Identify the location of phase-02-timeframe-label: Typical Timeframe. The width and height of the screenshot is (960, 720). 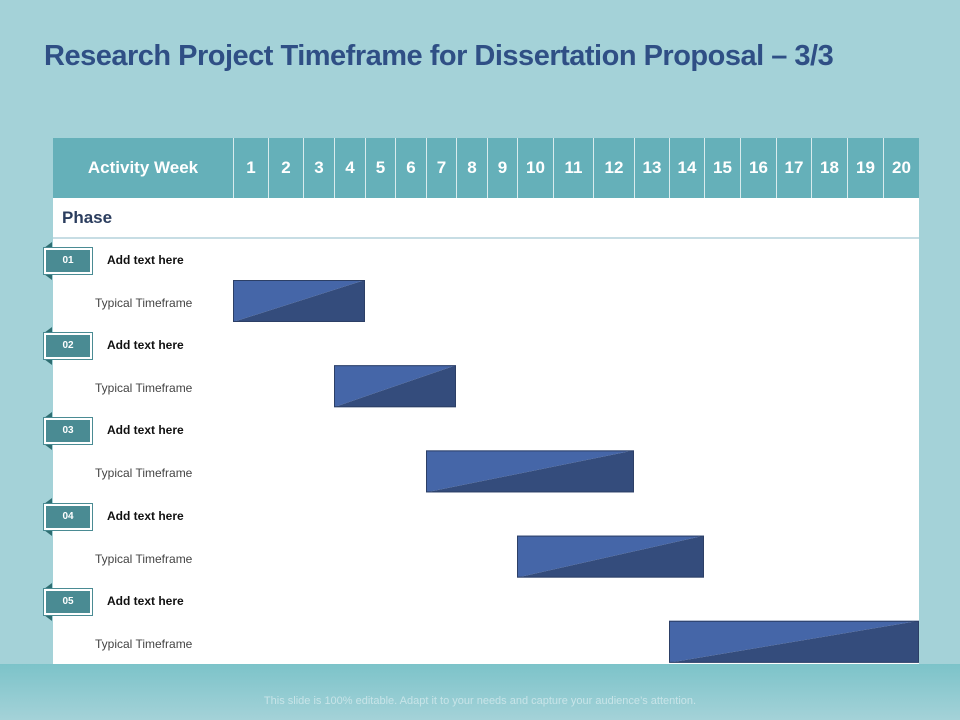
(144, 388).